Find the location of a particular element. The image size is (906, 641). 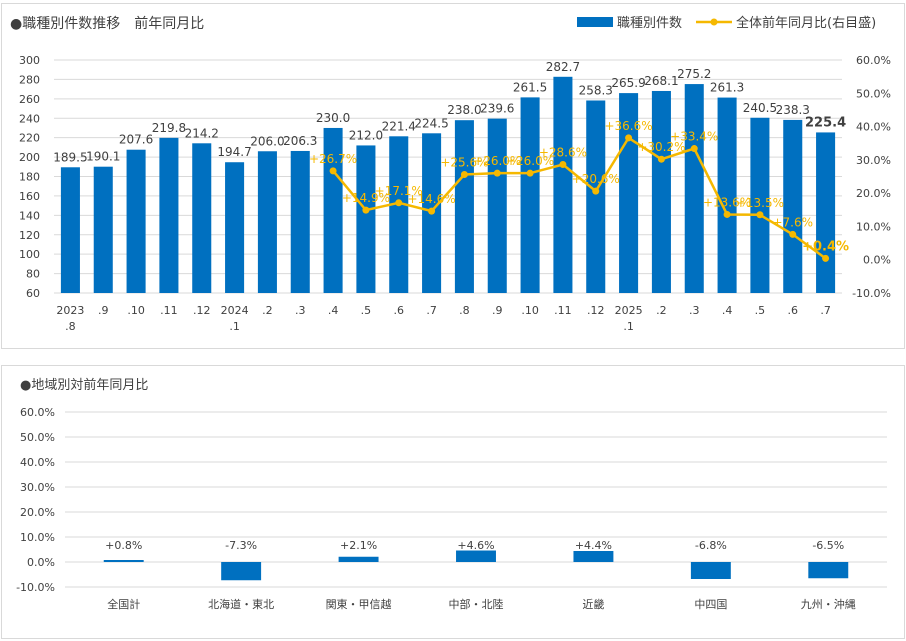

region-x-axis: 全国計 北海道・東北 関東・甲信越 中部・北陸 近畿 中四国 九州・沖縄 is located at coordinates (481, 604).